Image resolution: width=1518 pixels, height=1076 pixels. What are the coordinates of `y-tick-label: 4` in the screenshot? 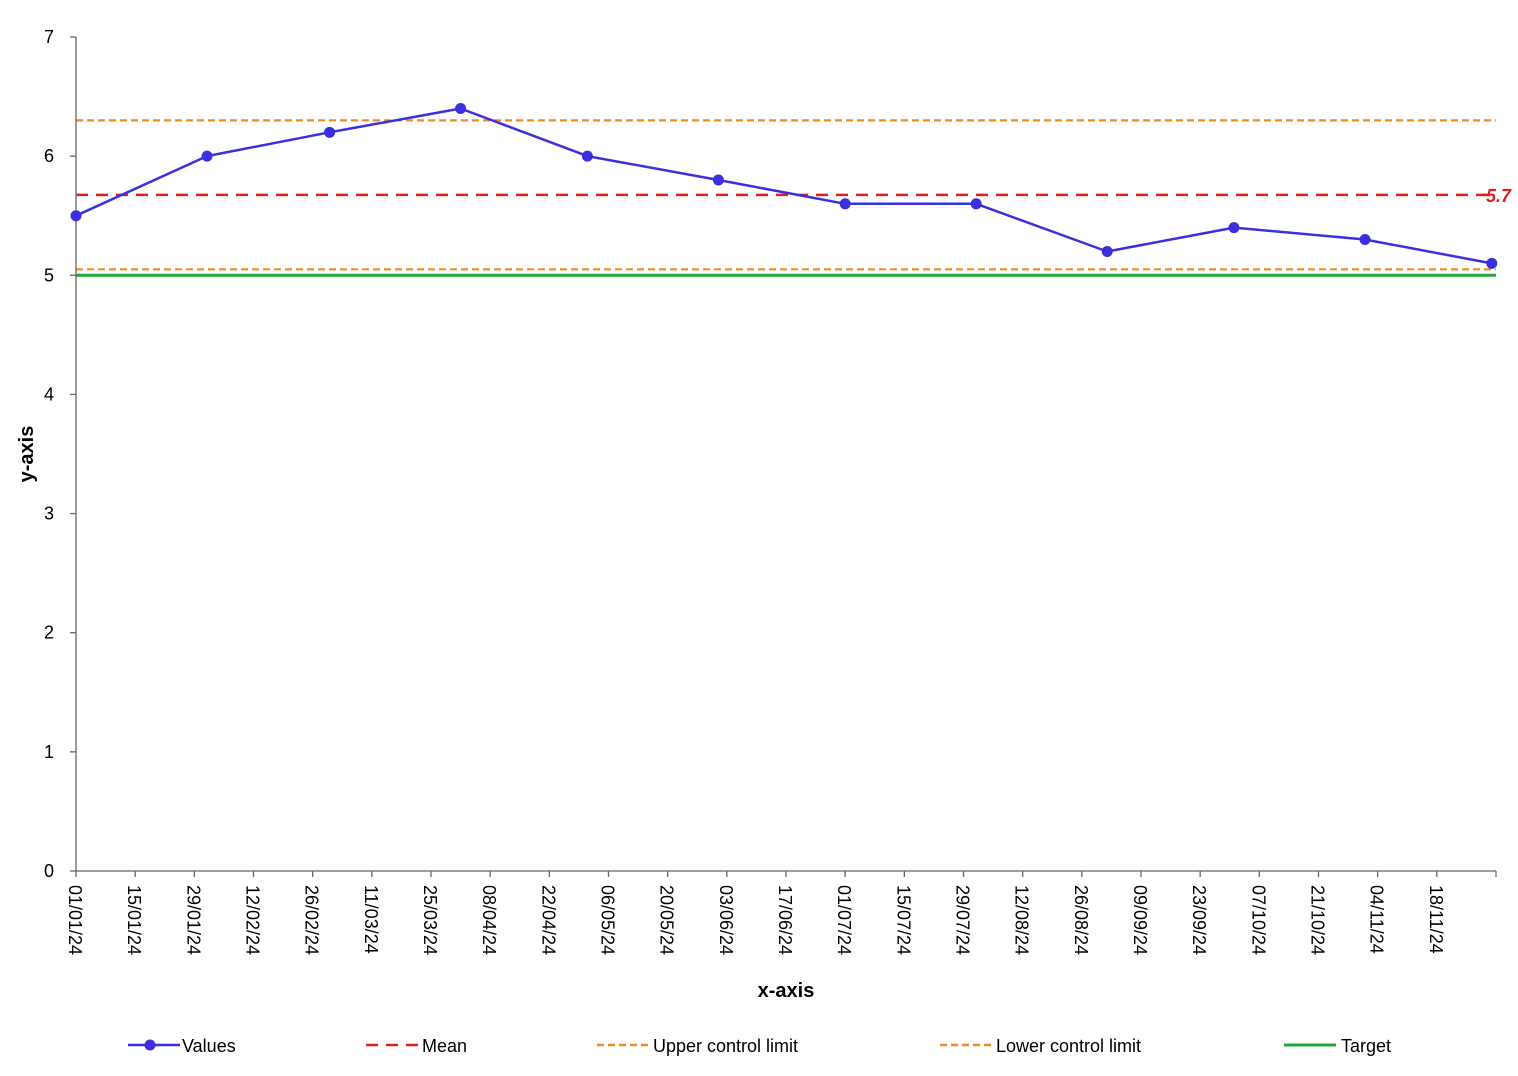 It's located at (49, 394).